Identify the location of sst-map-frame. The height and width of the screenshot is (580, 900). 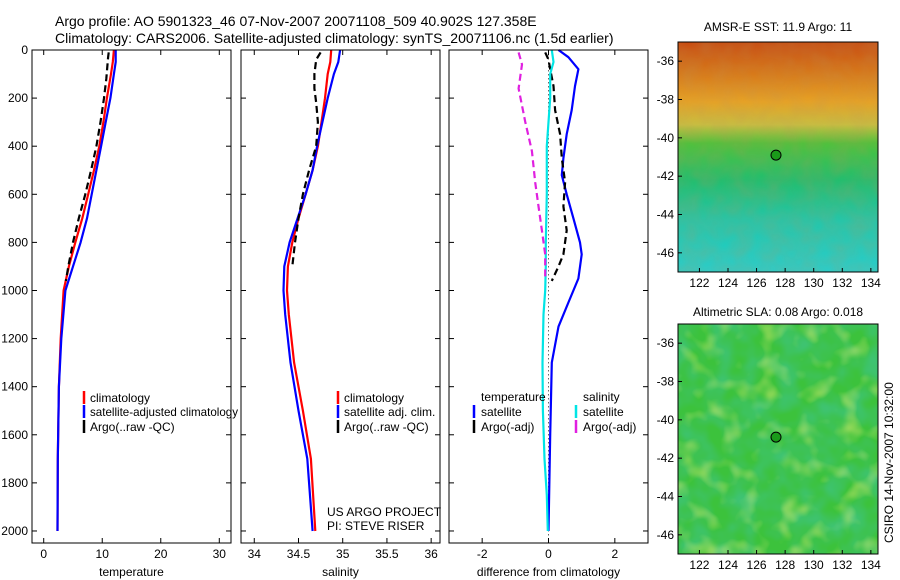
(778, 157).